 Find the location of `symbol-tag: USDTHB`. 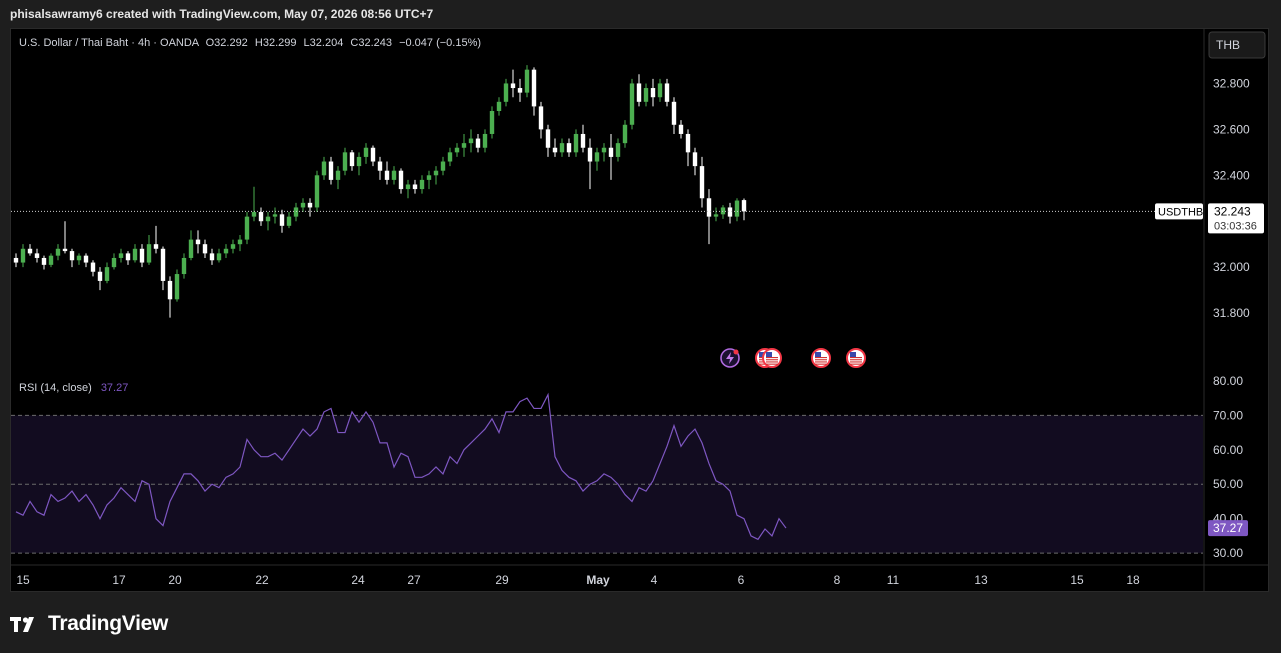

symbol-tag: USDTHB is located at coordinates (1180, 212).